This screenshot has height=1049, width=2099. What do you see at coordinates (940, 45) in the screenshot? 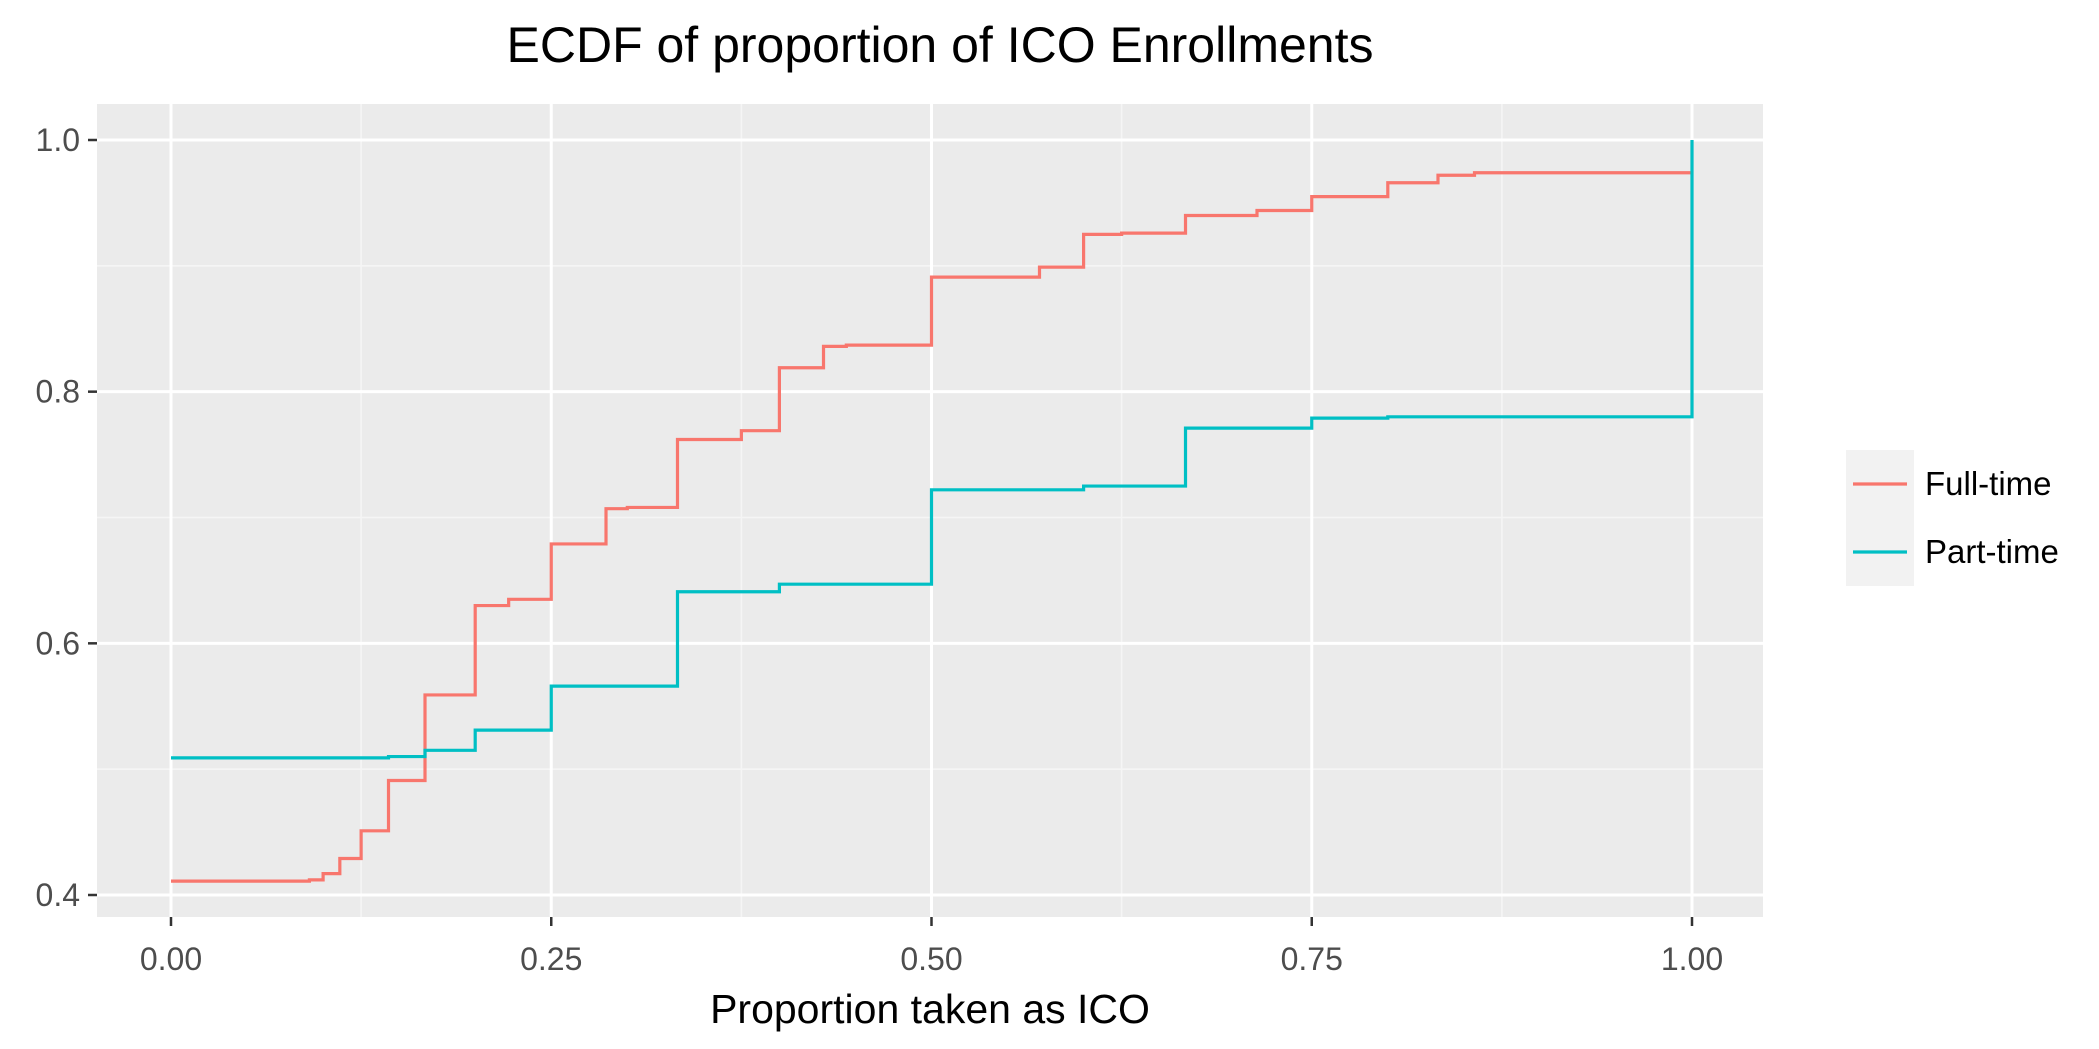
I see `chart-title: ECDF of proportion of ICO Enrollments` at bounding box center [940, 45].